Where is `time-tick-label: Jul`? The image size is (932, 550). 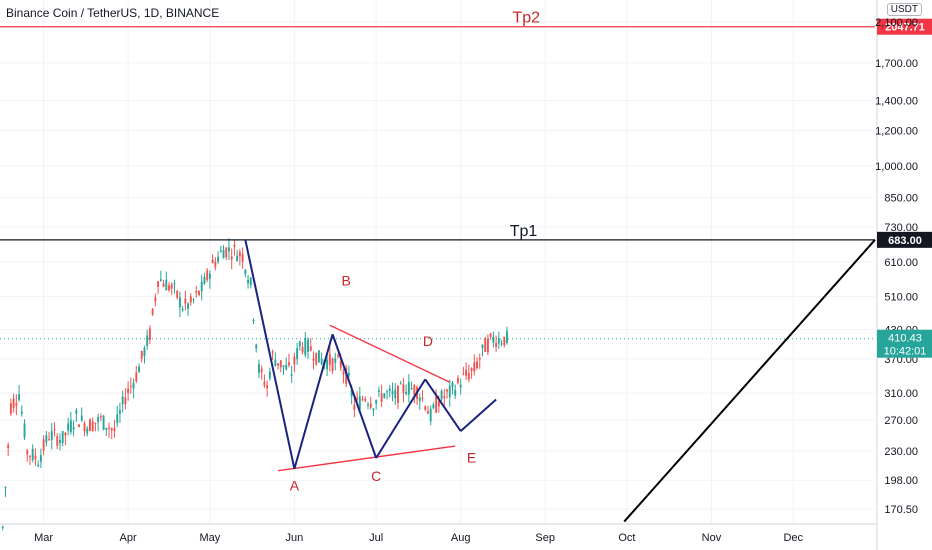
time-tick-label: Jul is located at coordinates (376, 538).